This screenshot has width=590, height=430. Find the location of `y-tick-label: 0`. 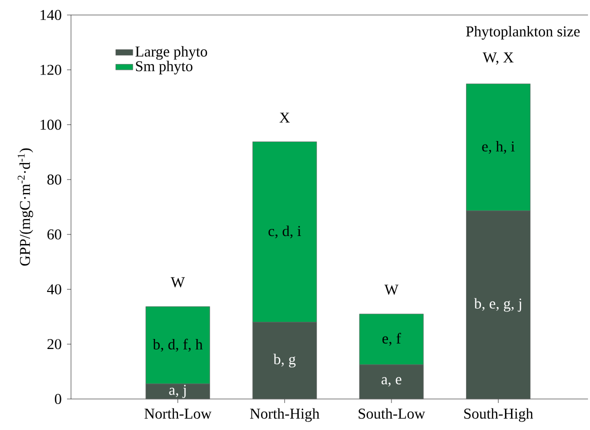

y-tick-label: 0 is located at coordinates (58, 399).